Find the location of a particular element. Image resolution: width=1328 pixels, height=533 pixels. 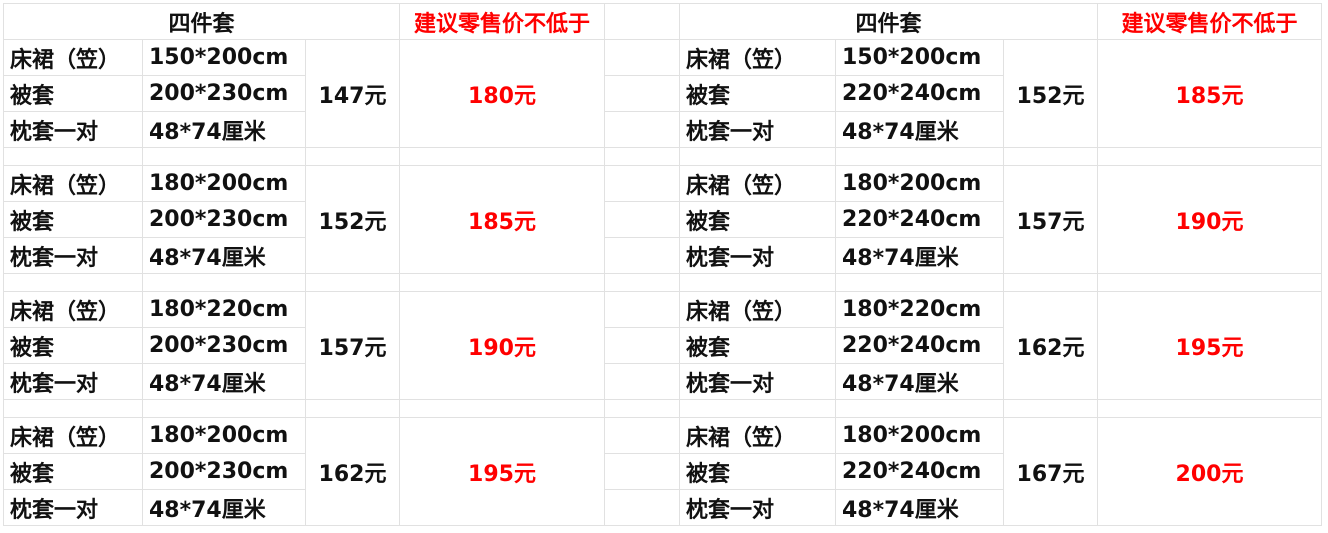

retail-price-cell: 200元 is located at coordinates (1209, 471).